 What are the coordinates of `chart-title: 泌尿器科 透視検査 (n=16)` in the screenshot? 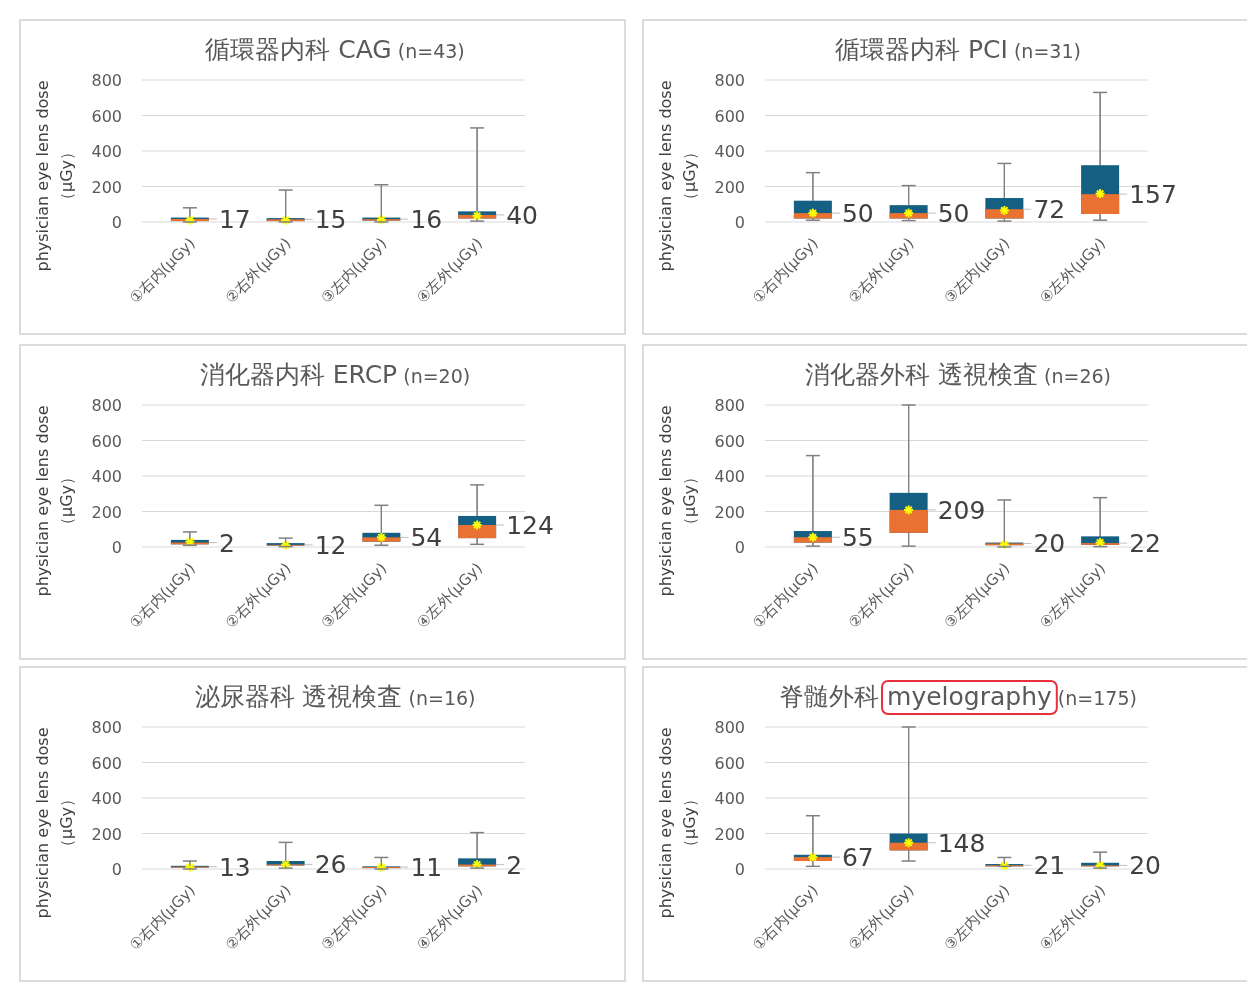 It's located at (335, 696).